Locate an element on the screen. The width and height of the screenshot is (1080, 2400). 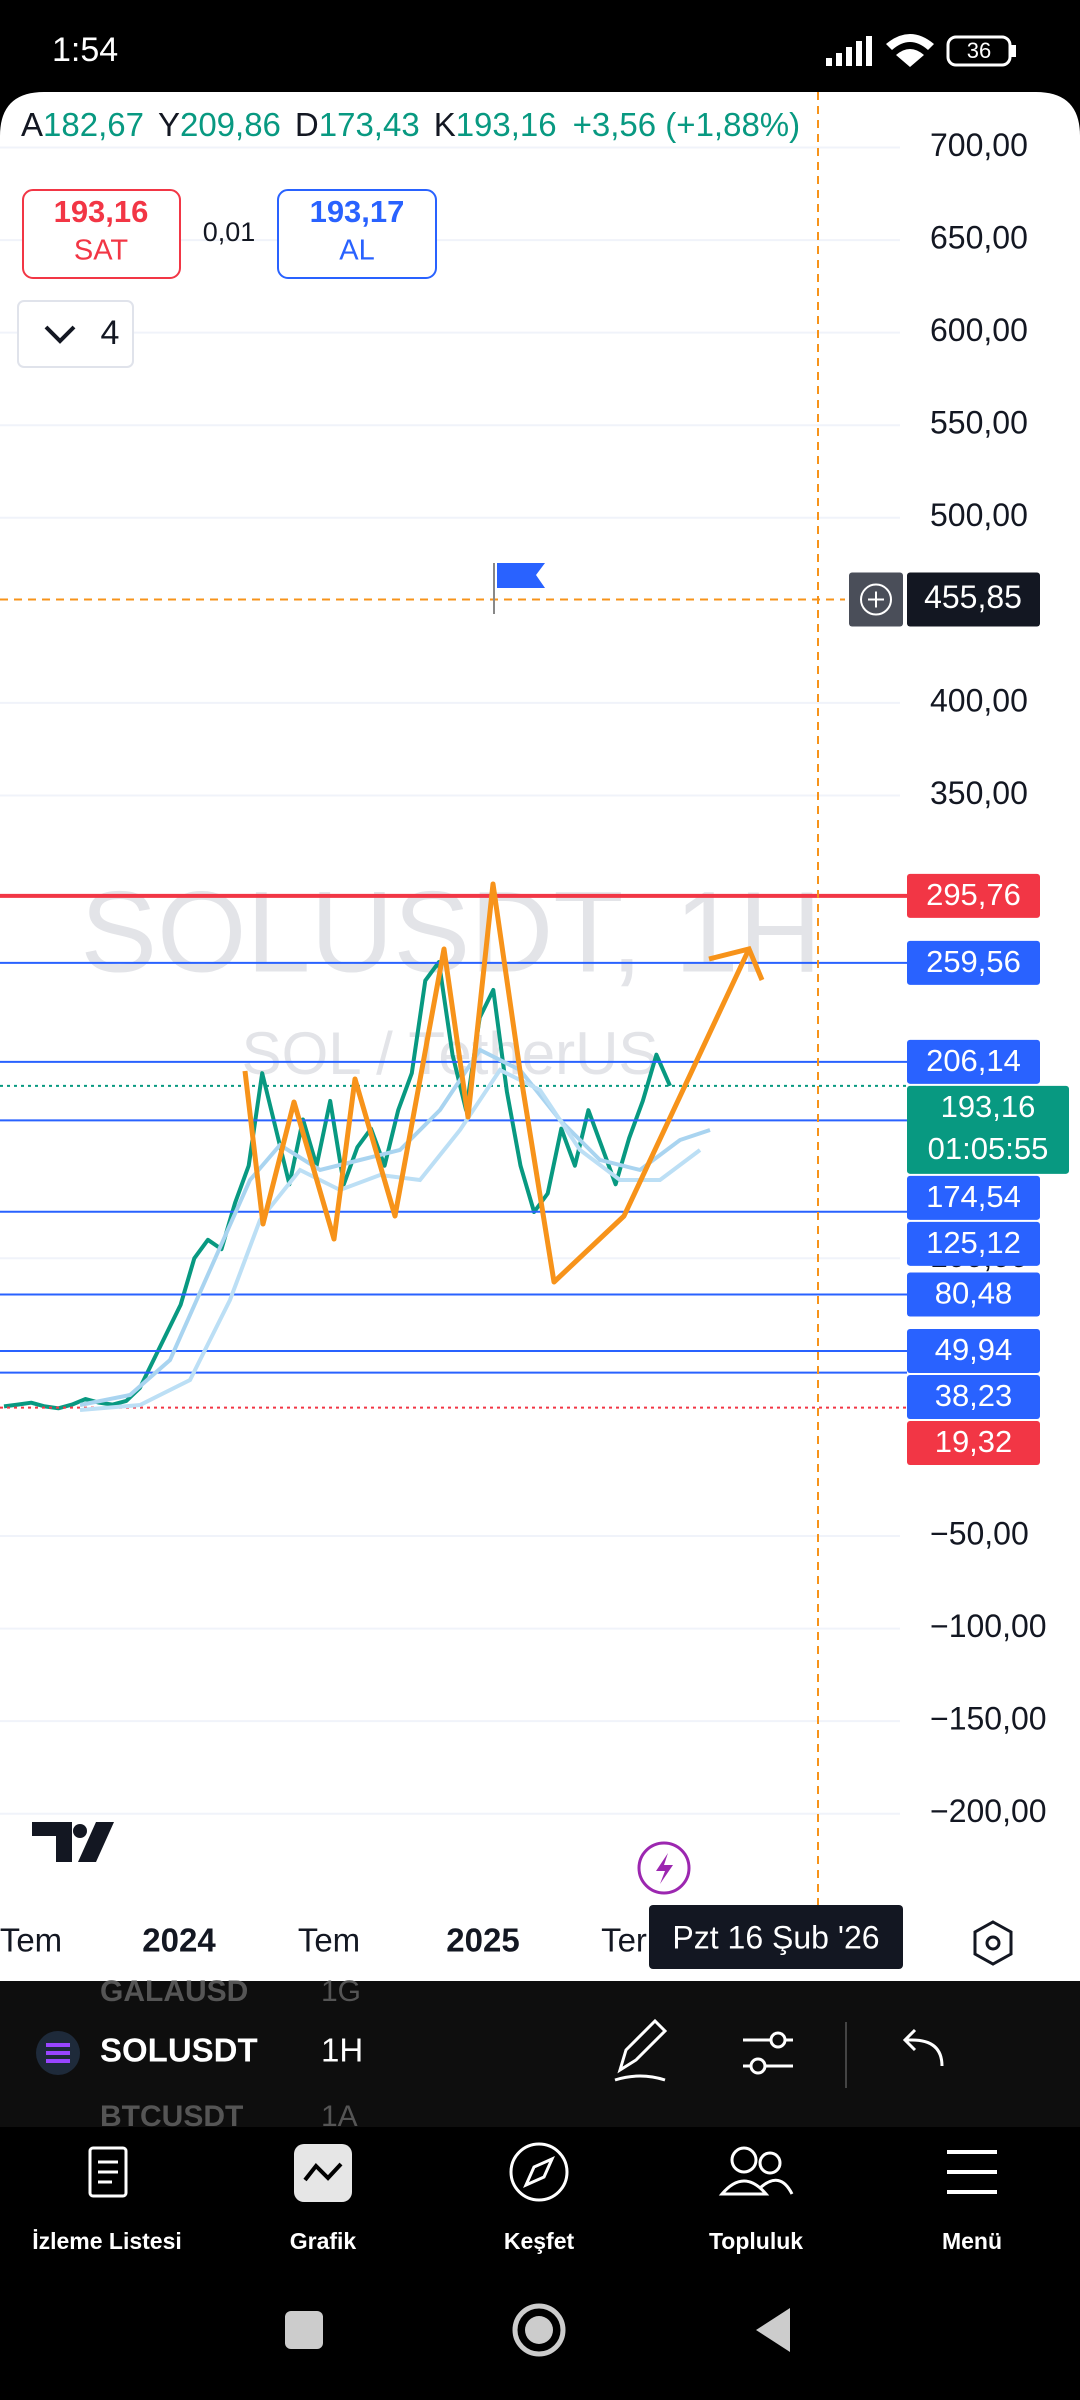
price-line is located at coordinates (337, 1185).